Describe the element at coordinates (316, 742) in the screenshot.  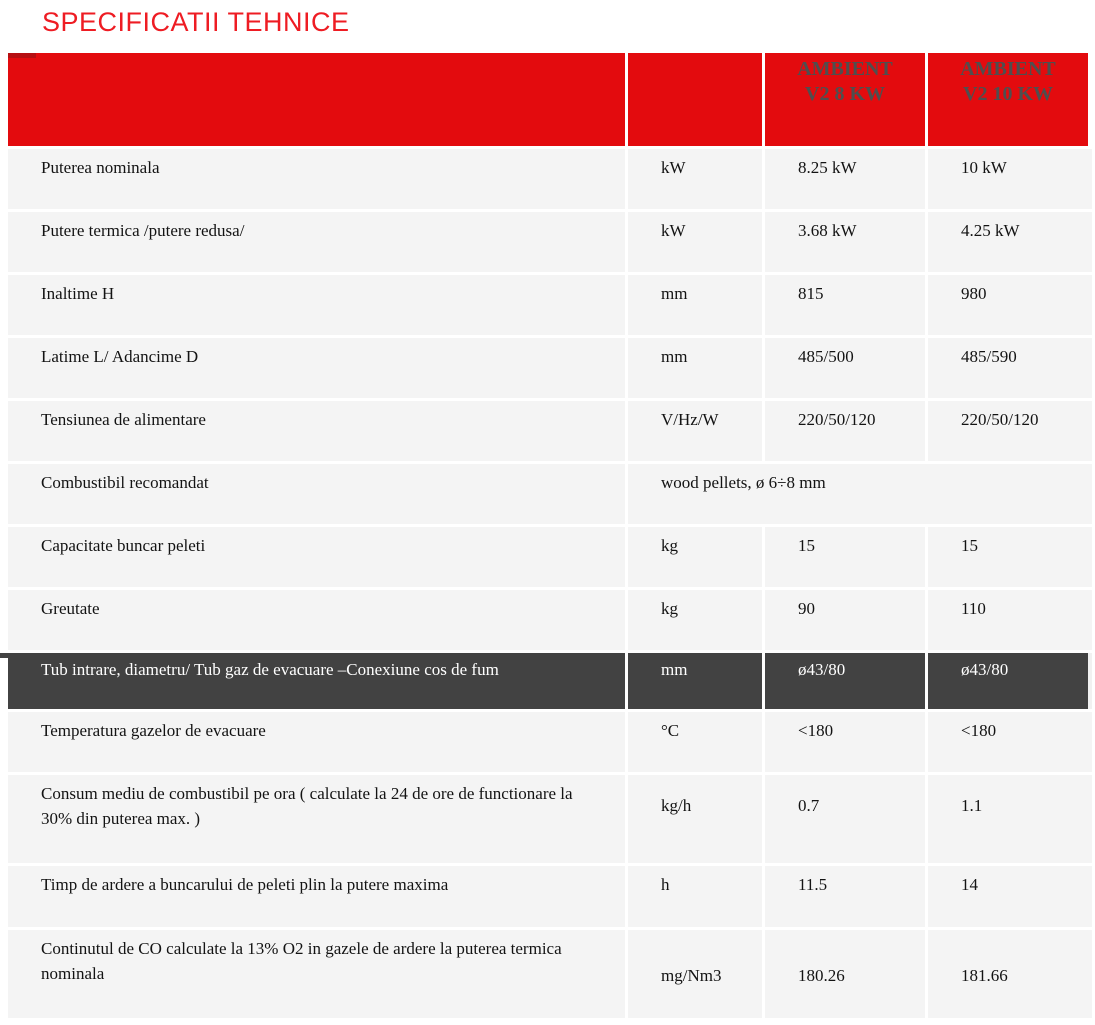
I see `spec-name-cell: Temperatura gazelor de evacuare` at that location.